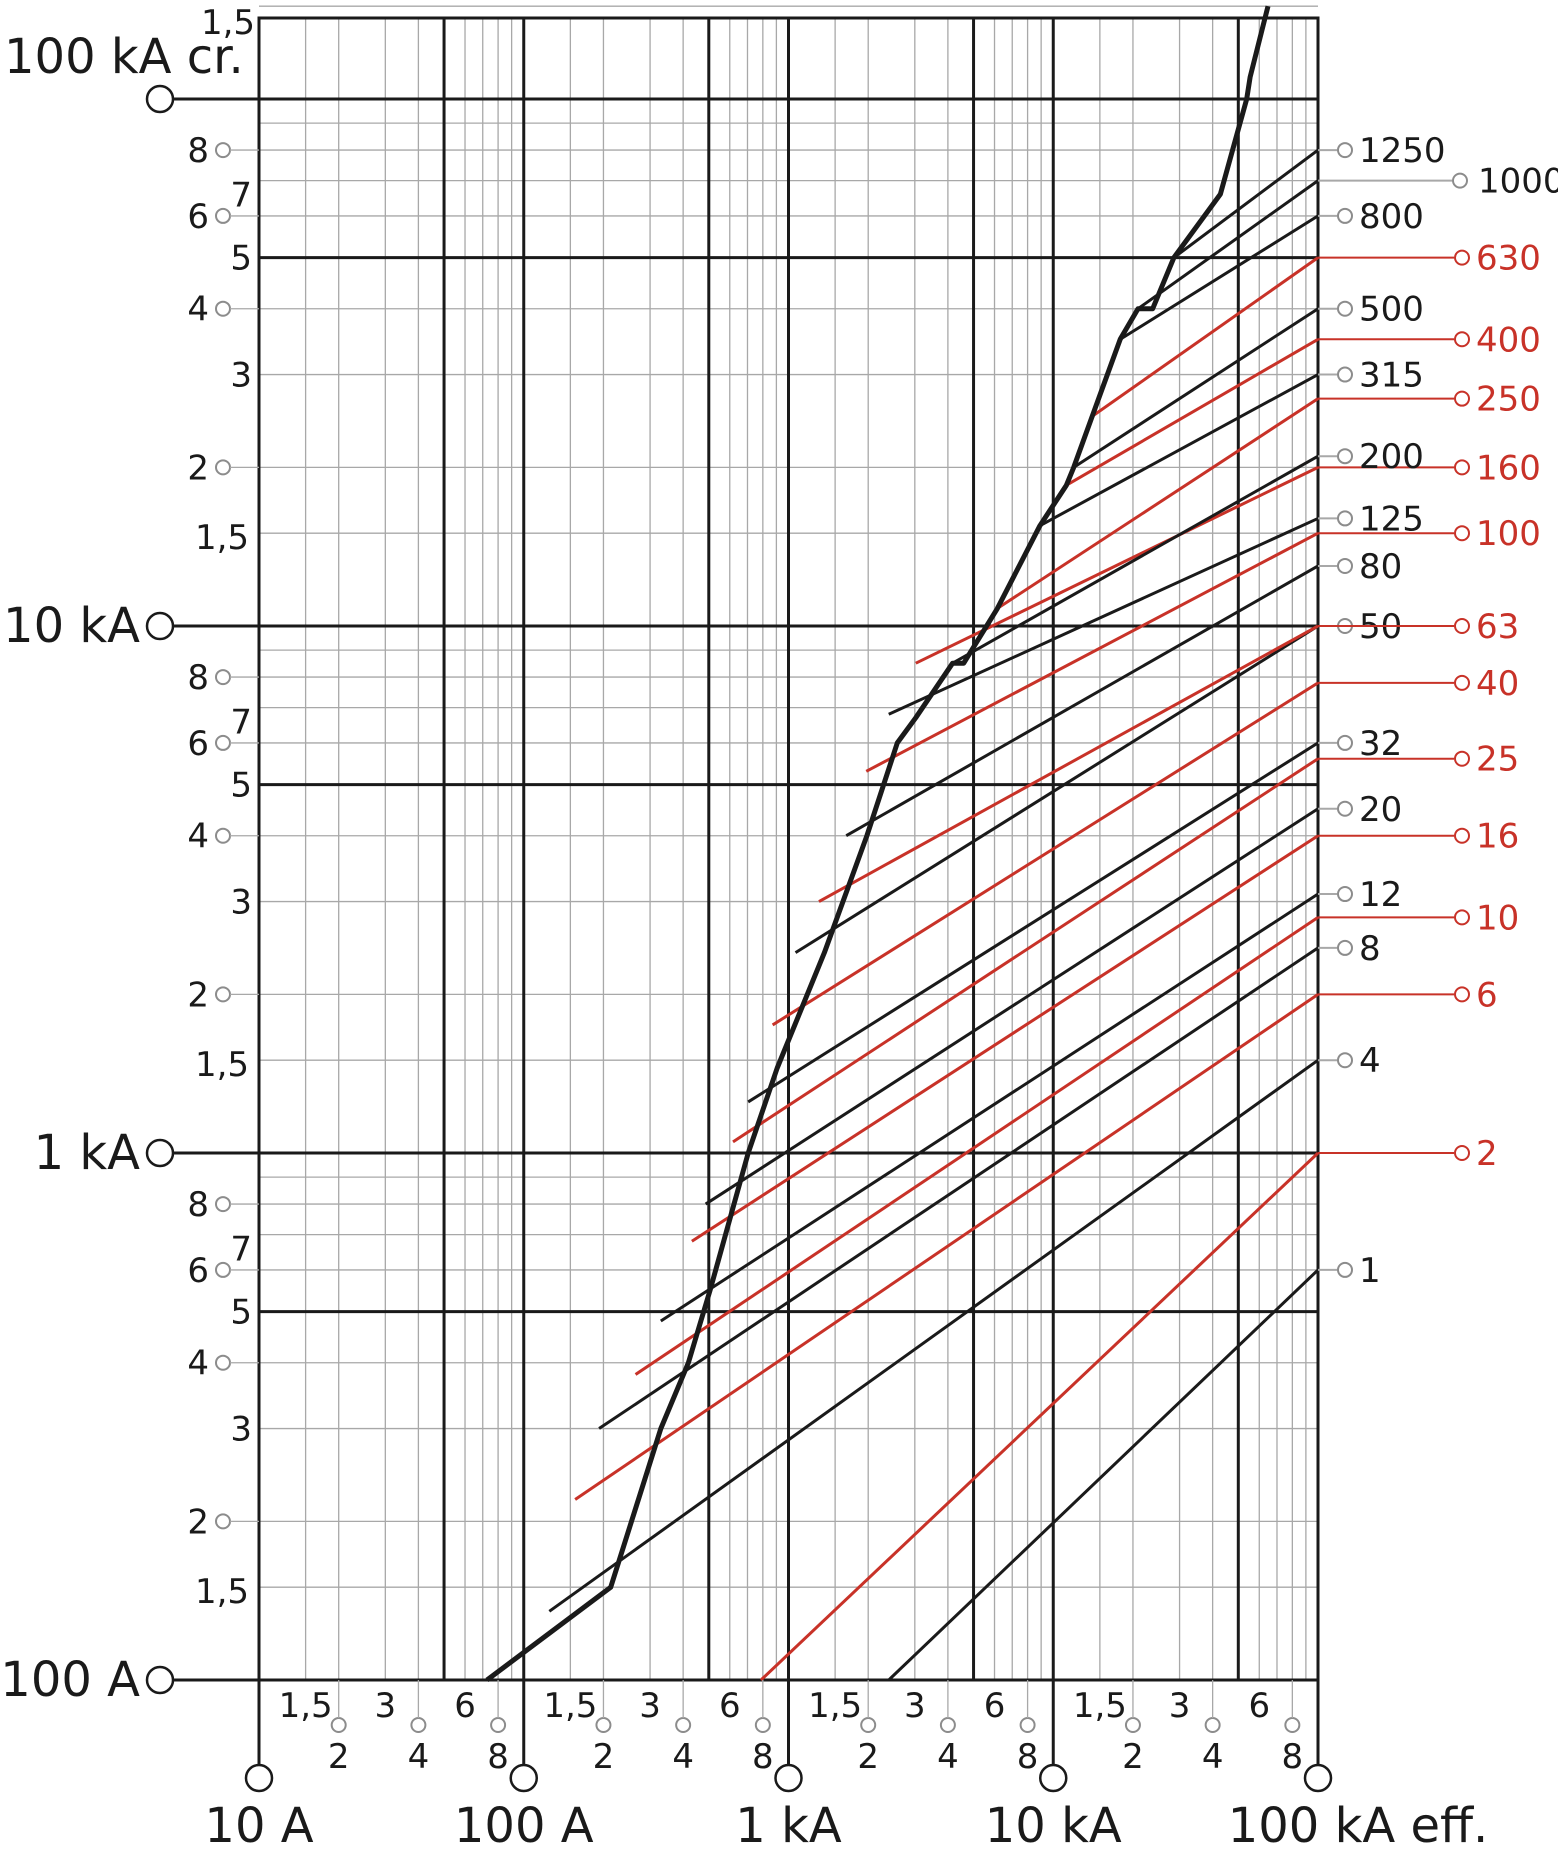  What do you see at coordinates (1391, 376) in the screenshot?
I see `series-label-315: 315` at bounding box center [1391, 376].